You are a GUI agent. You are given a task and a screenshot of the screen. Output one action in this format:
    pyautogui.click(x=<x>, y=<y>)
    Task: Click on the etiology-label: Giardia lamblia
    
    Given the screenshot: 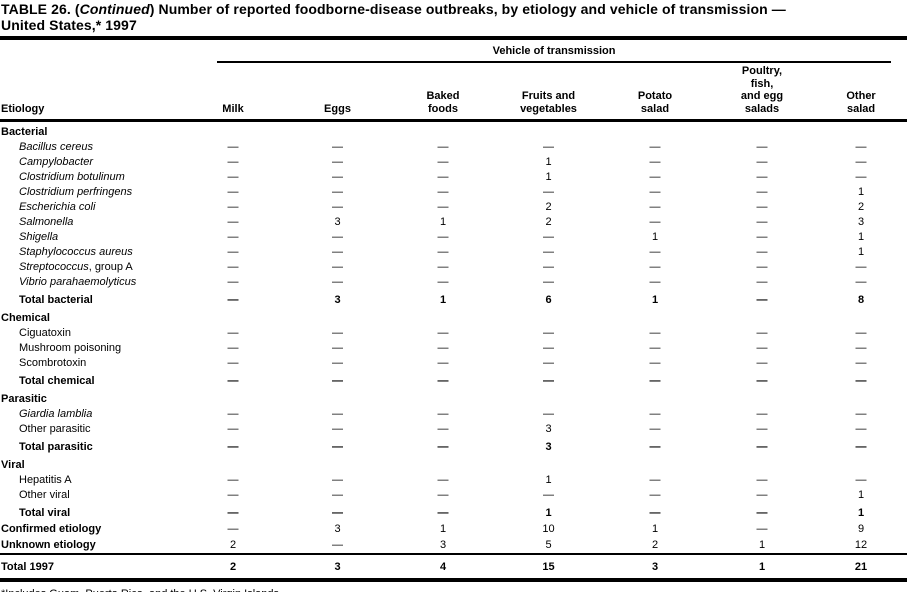 What is the action you would take?
    pyautogui.click(x=56, y=414)
    